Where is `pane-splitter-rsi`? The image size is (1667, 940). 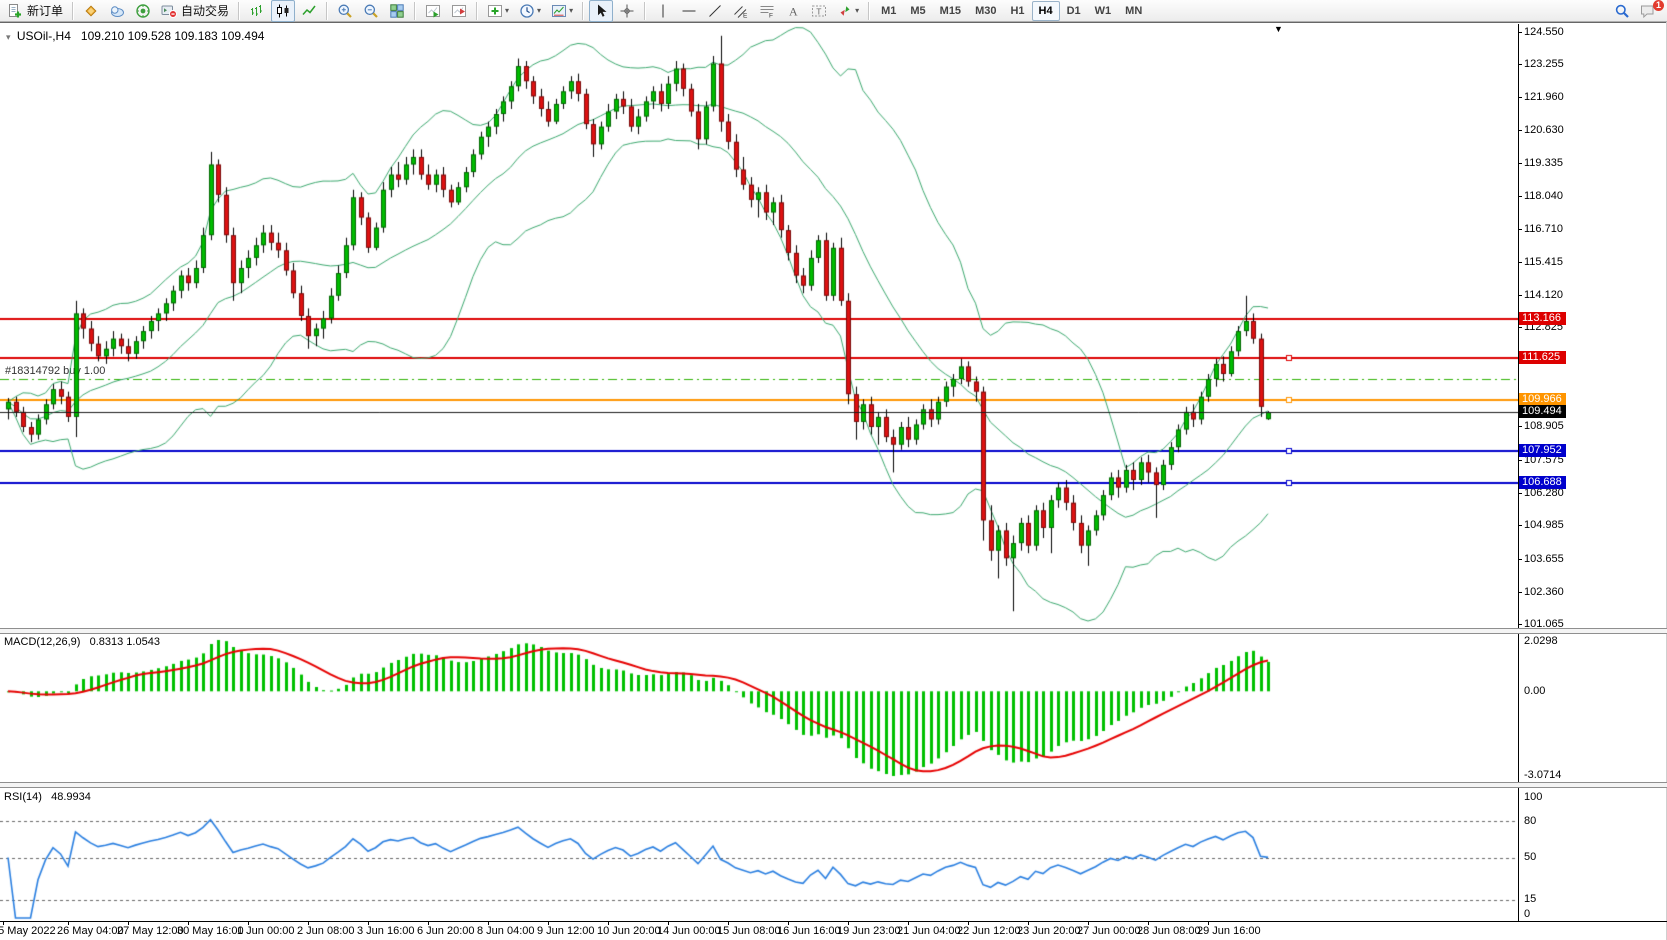 pane-splitter-rsi is located at coordinates (833, 785).